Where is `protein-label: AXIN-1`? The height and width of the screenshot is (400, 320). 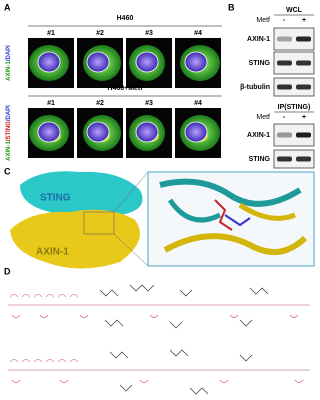
protein-label: AXIN-1 is located at coordinates (52, 252).